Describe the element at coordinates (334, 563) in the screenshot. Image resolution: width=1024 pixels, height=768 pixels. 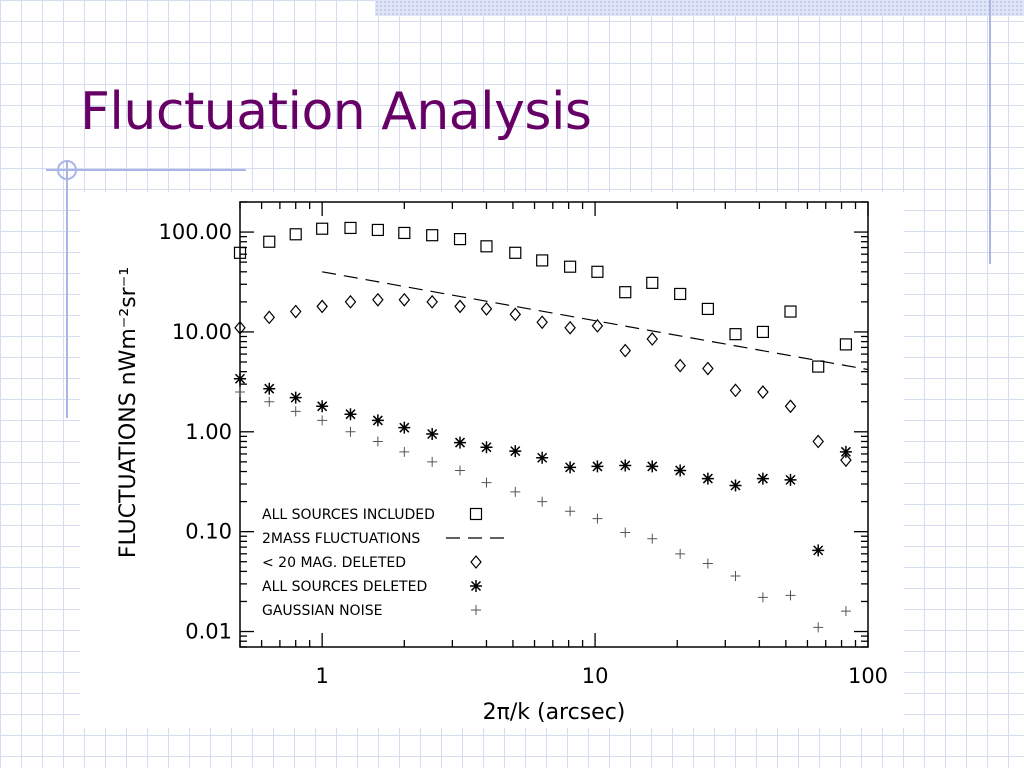
I see `legend-label: < 20 MAG. DELETED` at that location.